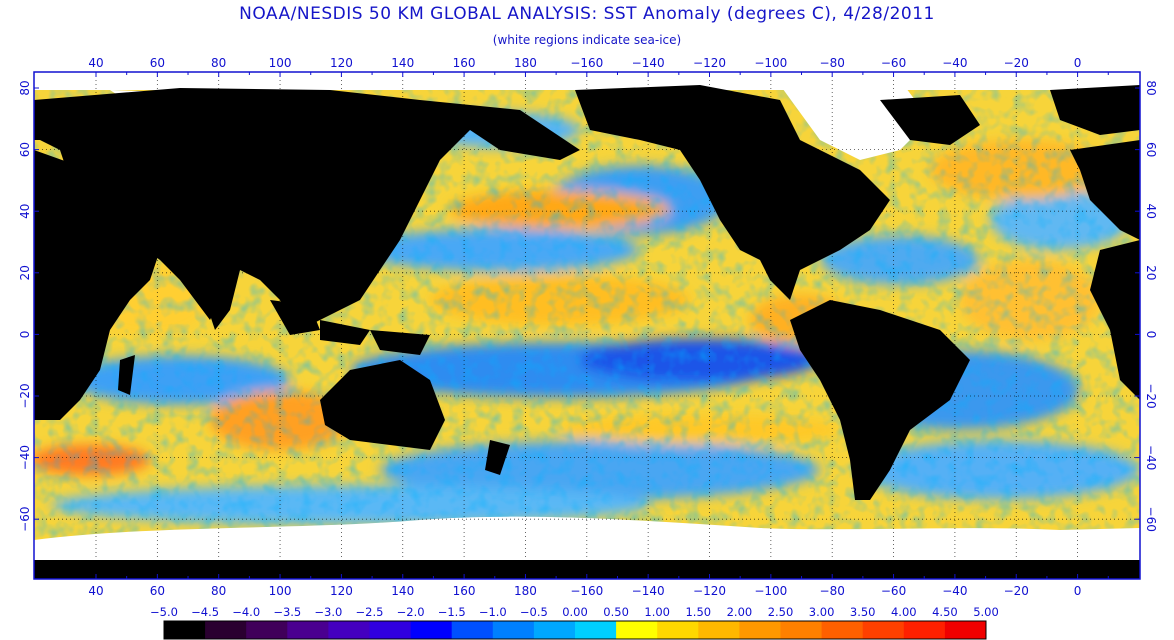 The height and width of the screenshot is (640, 1174). I want to click on lat-label-left: −60, so click(25, 519).